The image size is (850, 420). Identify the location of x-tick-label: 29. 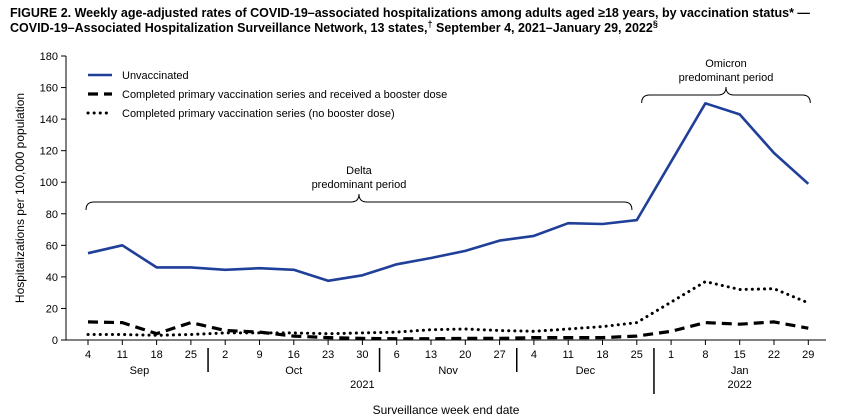
(808, 355).